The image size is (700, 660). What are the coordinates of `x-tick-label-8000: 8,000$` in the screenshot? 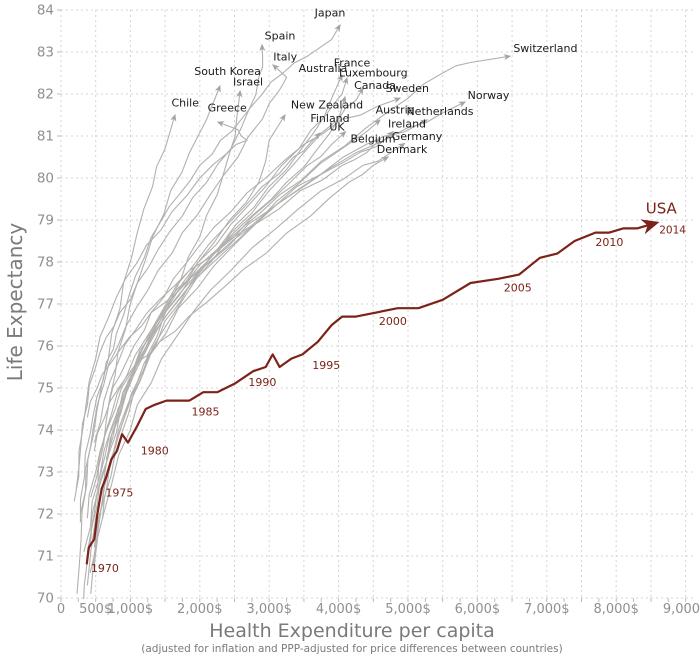 It's located at (616, 609).